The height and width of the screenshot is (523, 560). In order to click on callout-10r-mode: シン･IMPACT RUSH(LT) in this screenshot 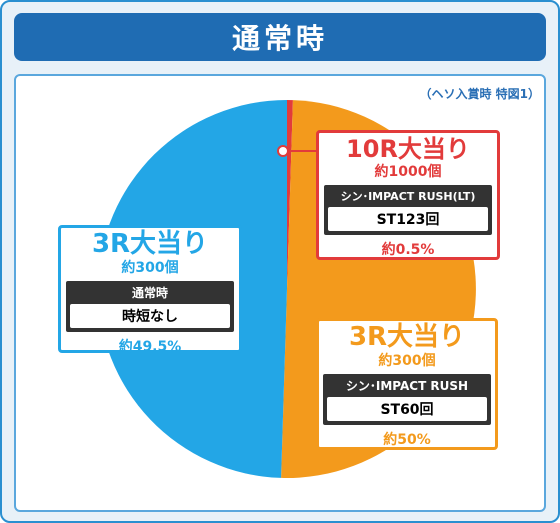, I will do `click(408, 196)`.